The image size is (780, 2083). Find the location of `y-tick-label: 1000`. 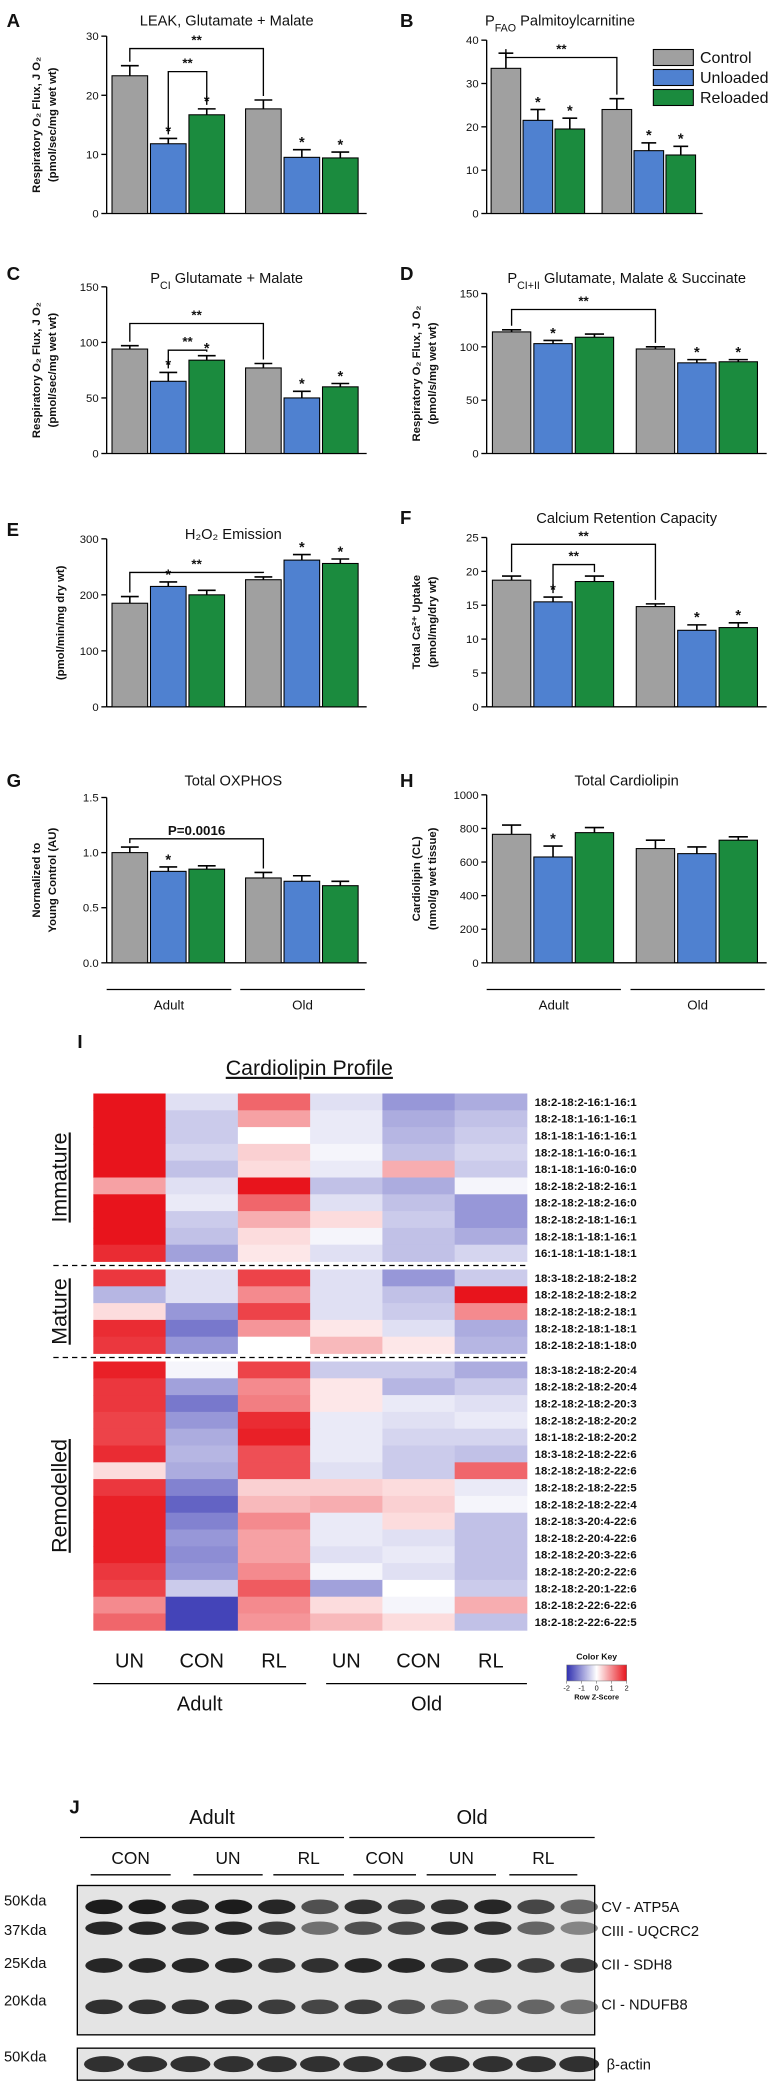

y-tick-label: 1000 is located at coordinates (465, 796).